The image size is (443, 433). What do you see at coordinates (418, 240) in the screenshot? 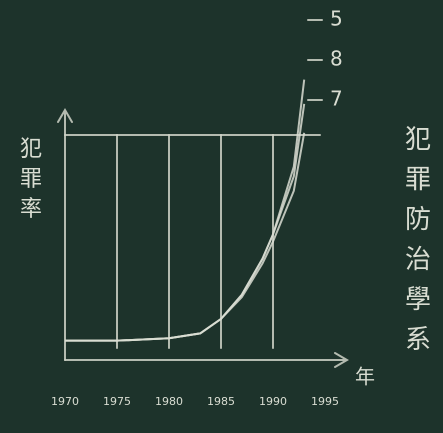
I see `side-text: 犯罪防治學系` at bounding box center [418, 240].